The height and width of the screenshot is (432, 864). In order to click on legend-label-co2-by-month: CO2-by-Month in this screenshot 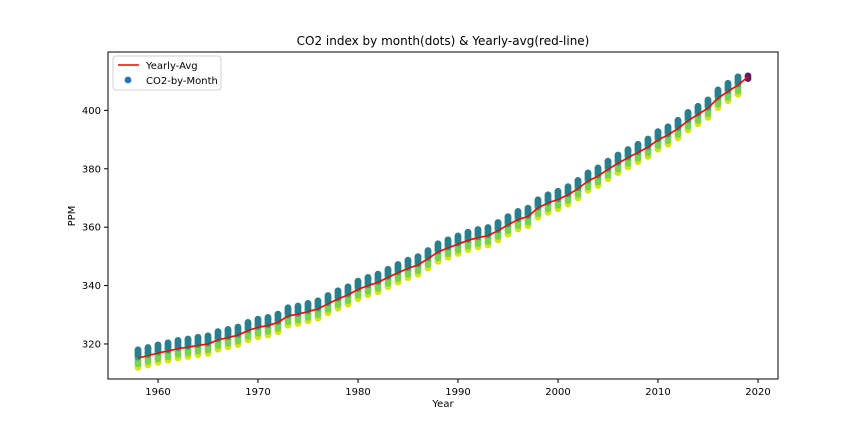, I will do `click(182, 81)`.